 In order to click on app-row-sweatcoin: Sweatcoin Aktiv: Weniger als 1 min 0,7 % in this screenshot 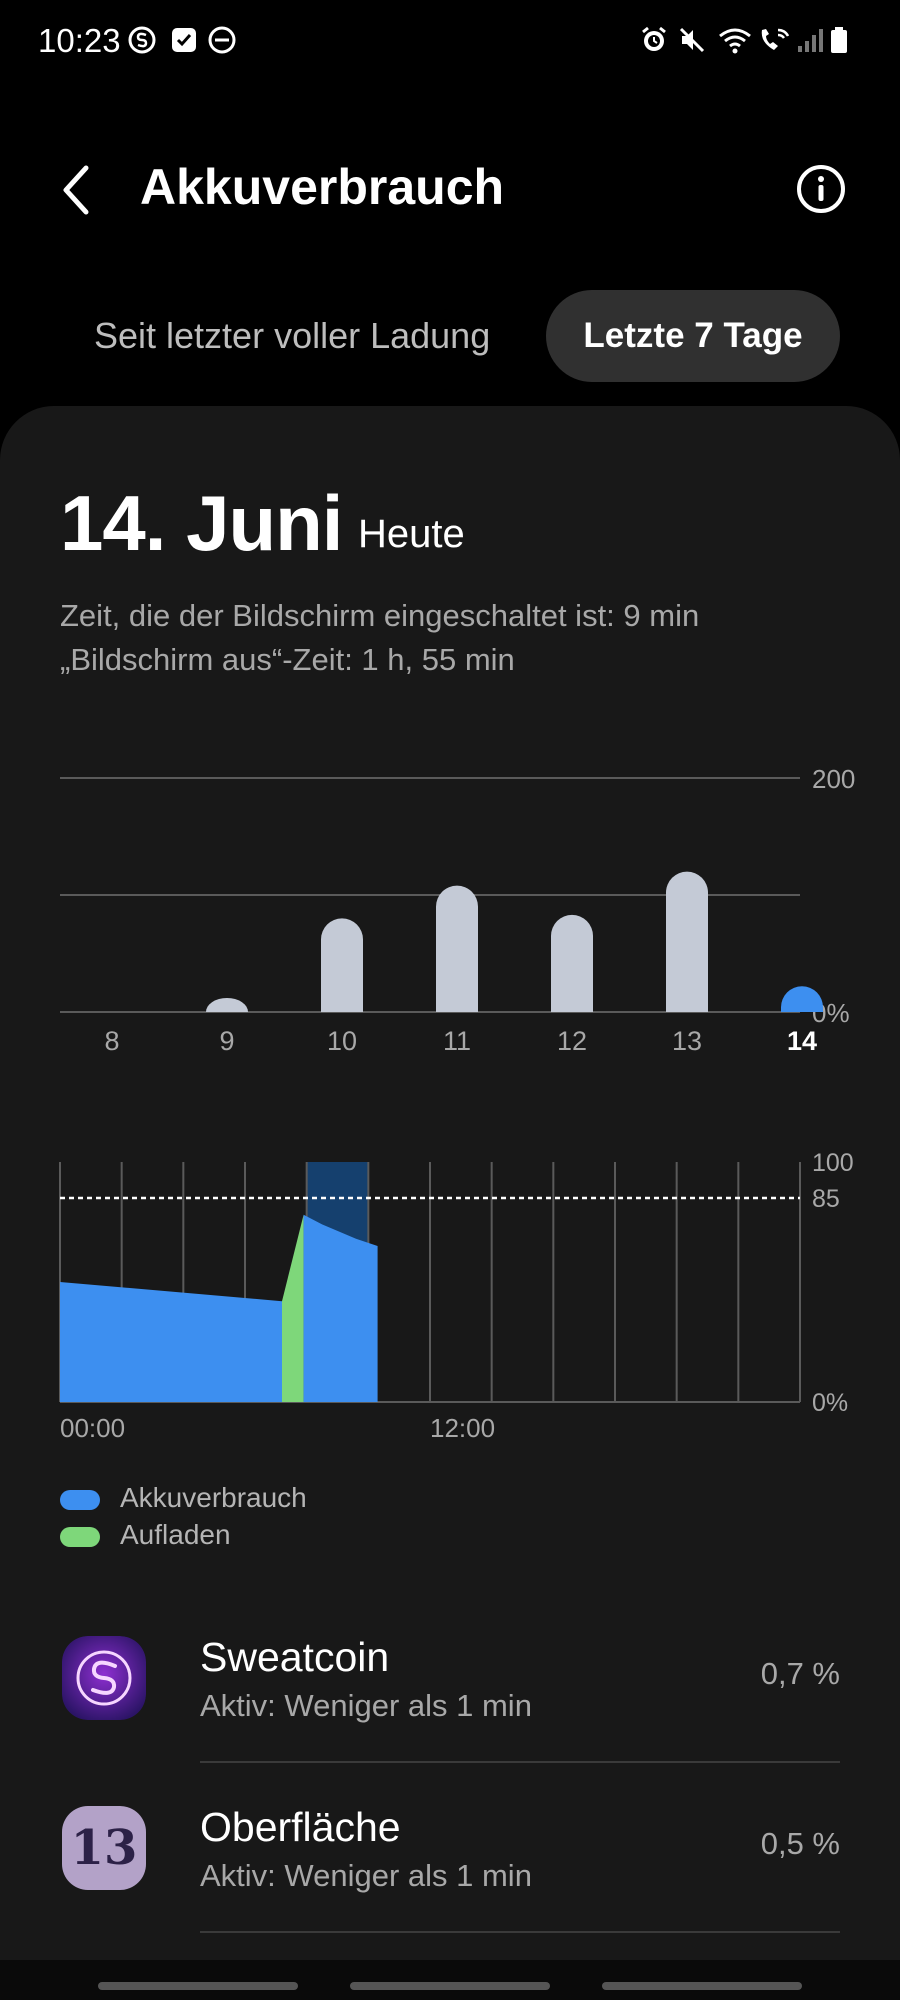, I will do `click(450, 1691)`.